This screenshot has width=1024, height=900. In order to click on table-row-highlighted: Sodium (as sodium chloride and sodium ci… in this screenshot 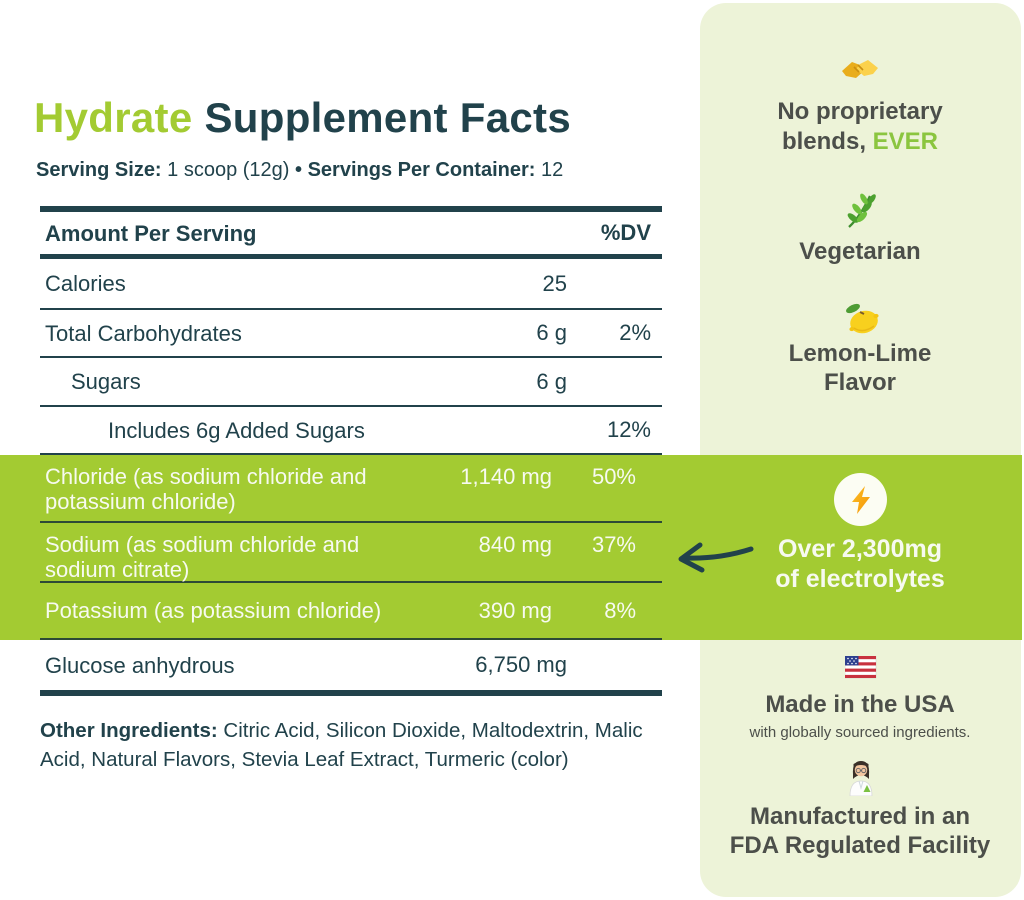, I will do `click(351, 553)`.